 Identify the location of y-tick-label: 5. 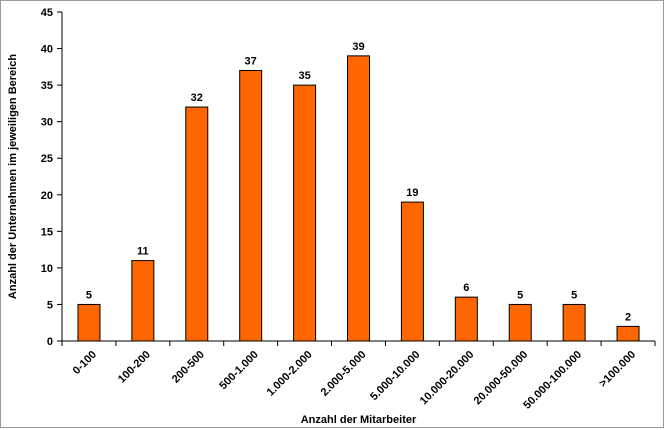
(50, 305).